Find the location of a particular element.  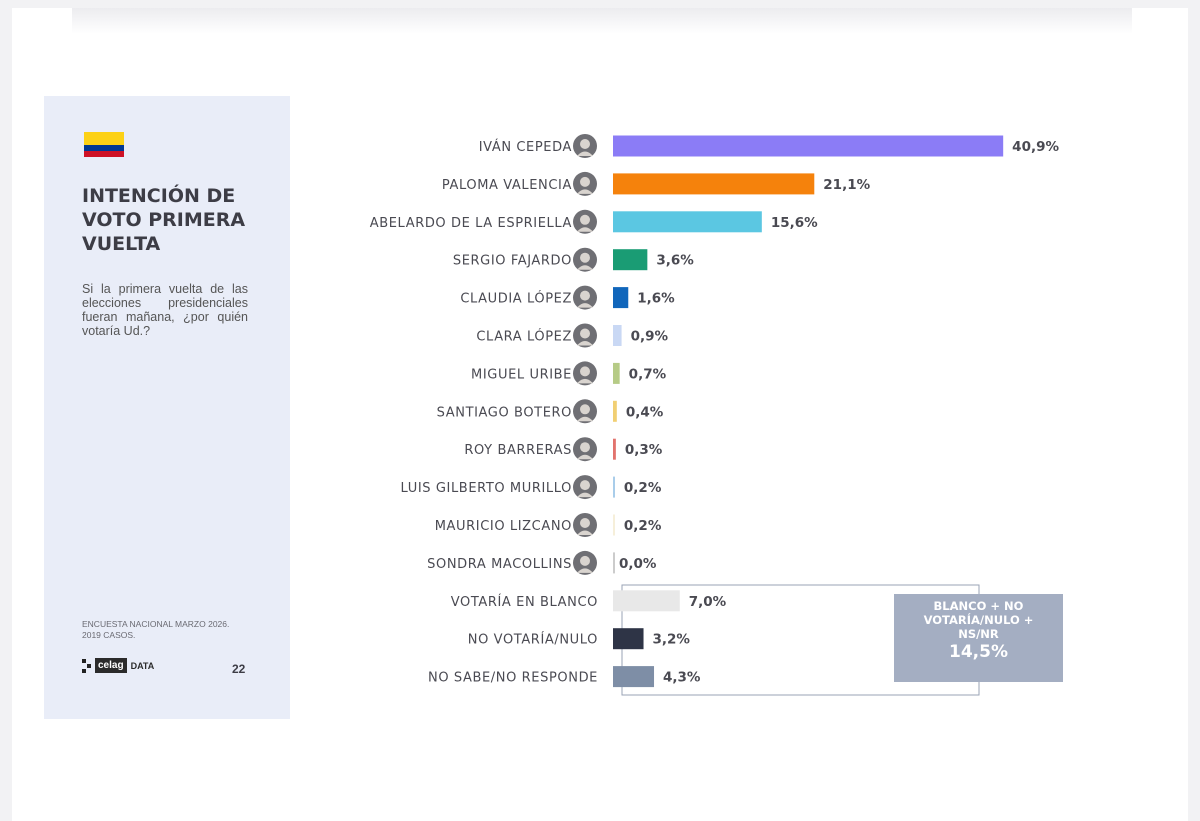

flag-stripe-yellow is located at coordinates (104, 138).